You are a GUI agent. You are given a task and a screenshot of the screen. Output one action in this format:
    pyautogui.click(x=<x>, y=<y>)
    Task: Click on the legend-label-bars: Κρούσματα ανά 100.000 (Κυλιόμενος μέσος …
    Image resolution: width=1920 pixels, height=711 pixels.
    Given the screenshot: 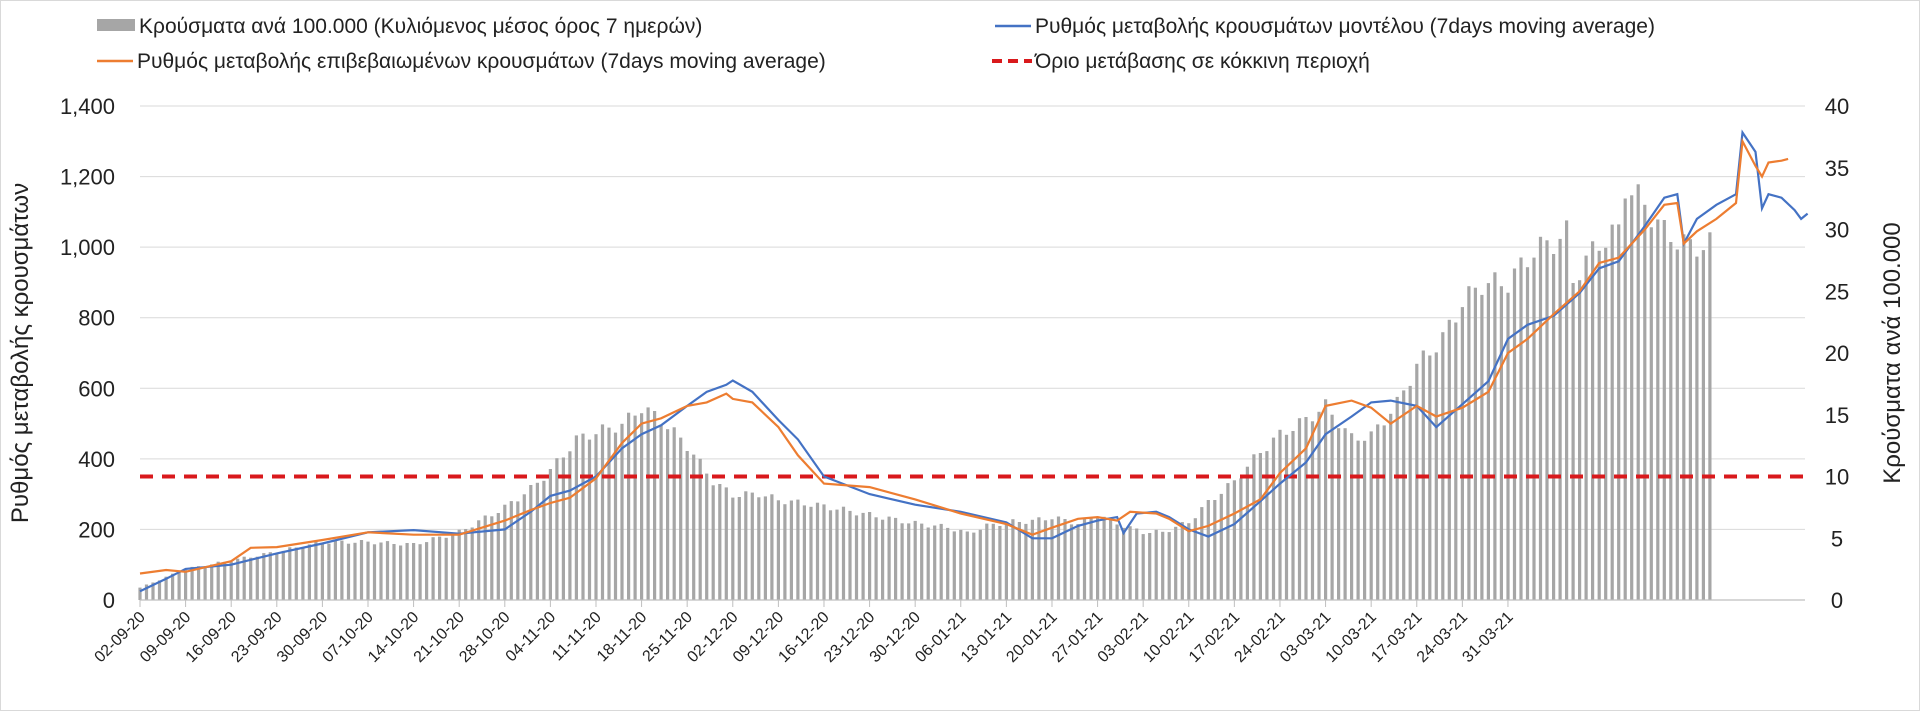 What is the action you would take?
    pyautogui.click(x=420, y=26)
    